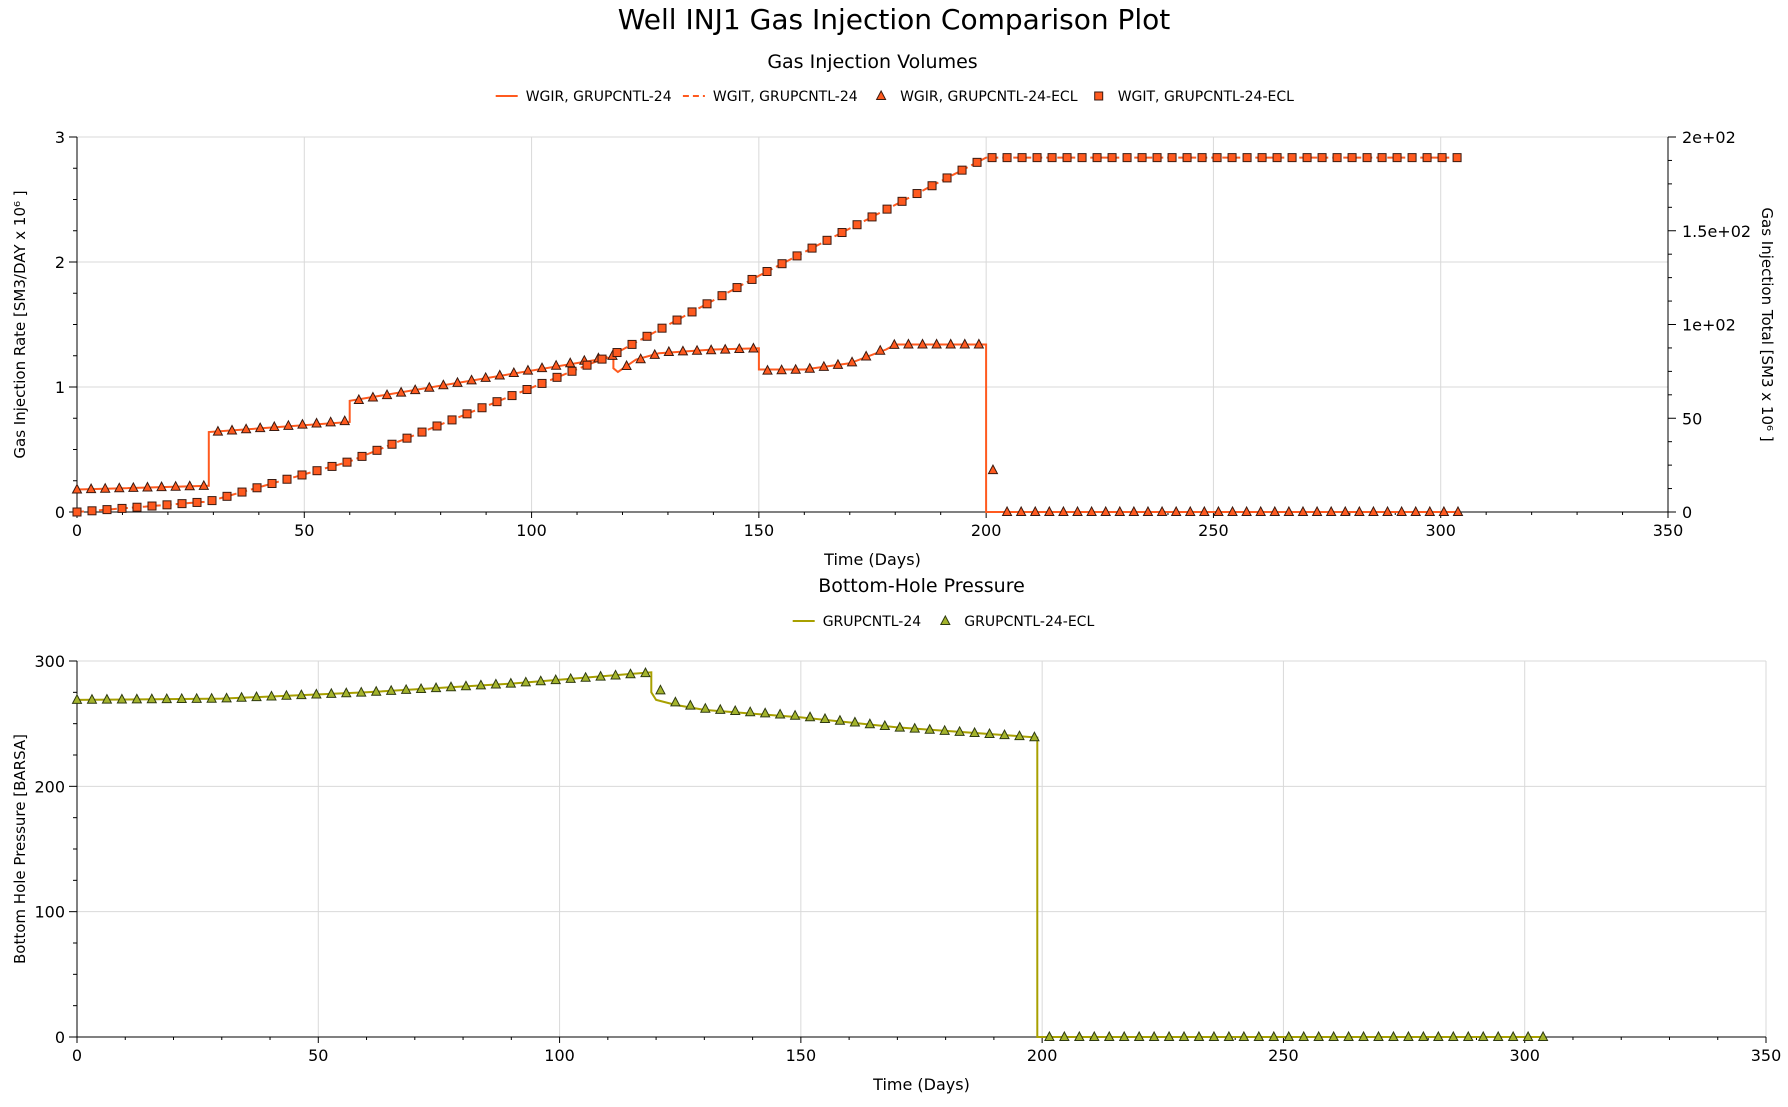 The width and height of the screenshot is (1788, 1107). What do you see at coordinates (1029, 622) in the screenshot?
I see `legend-label: GRUPCNTL-24-ECL` at bounding box center [1029, 622].